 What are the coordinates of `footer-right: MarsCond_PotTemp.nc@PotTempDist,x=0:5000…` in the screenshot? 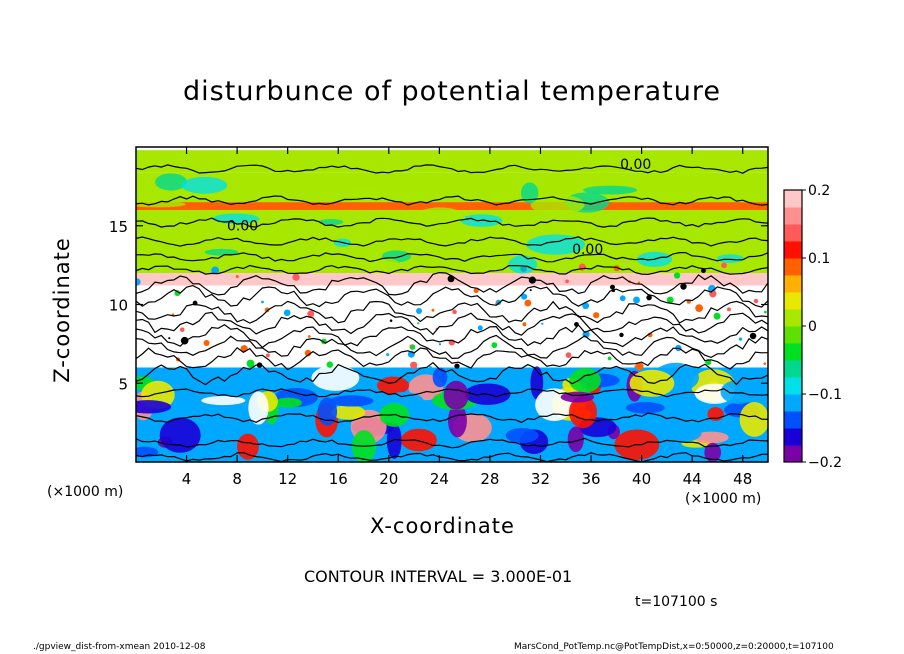 It's located at (674, 647).